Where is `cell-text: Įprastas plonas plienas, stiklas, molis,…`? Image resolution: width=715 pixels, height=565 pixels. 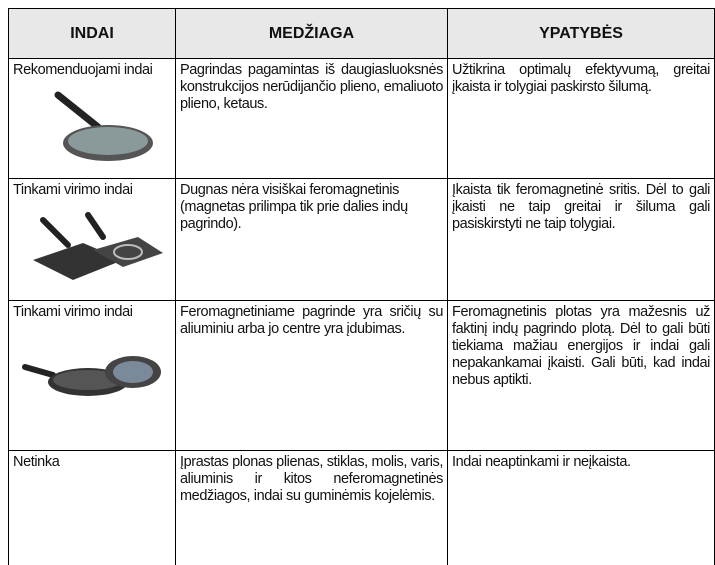
cell-text: Įprastas plonas plienas, stiklas, molis,… is located at coordinates (311, 479).